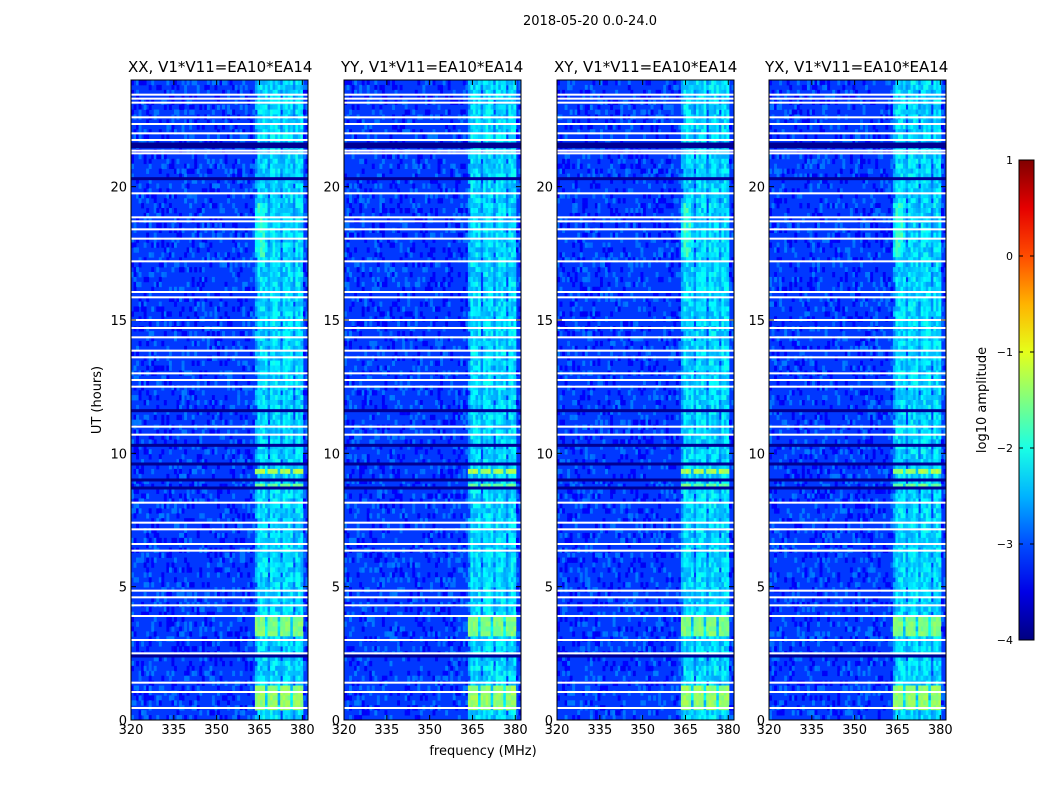 The height and width of the screenshot is (800, 1050). I want to click on panel-frame, so click(219, 400).